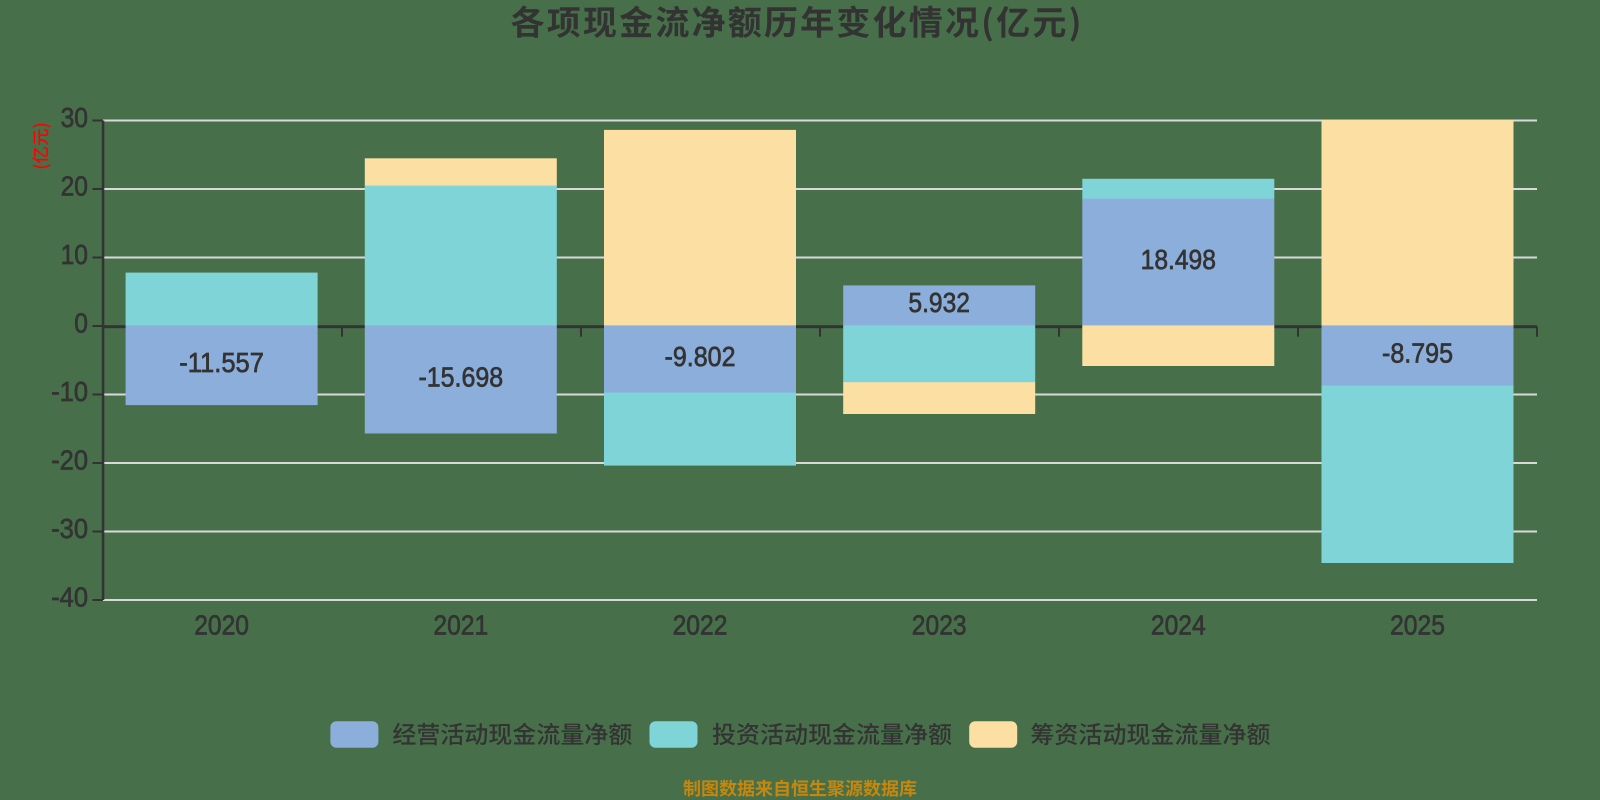 Image resolution: width=1600 pixels, height=800 pixels. Describe the element at coordinates (74, 186) in the screenshot. I see `svg-text: 20` at that location.